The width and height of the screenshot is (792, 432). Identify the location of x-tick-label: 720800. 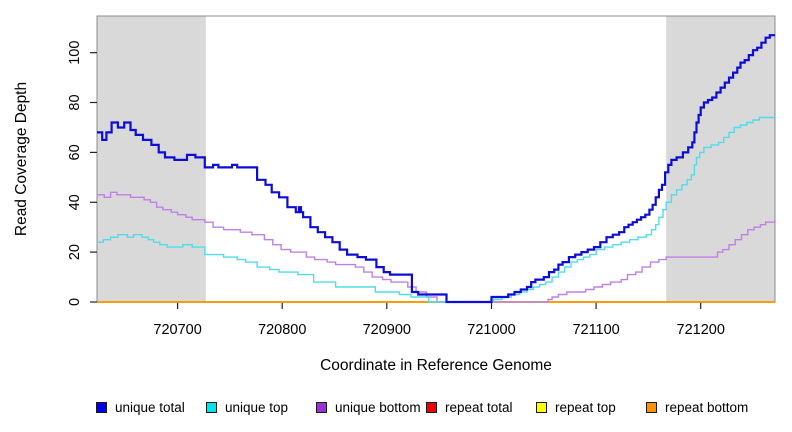
(282, 330).